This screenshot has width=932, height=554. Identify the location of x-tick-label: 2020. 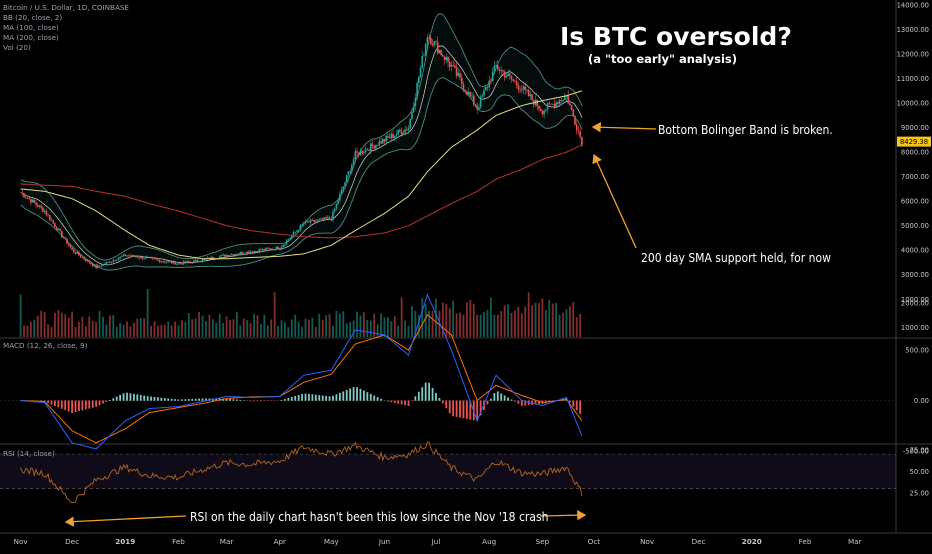
(752, 541).